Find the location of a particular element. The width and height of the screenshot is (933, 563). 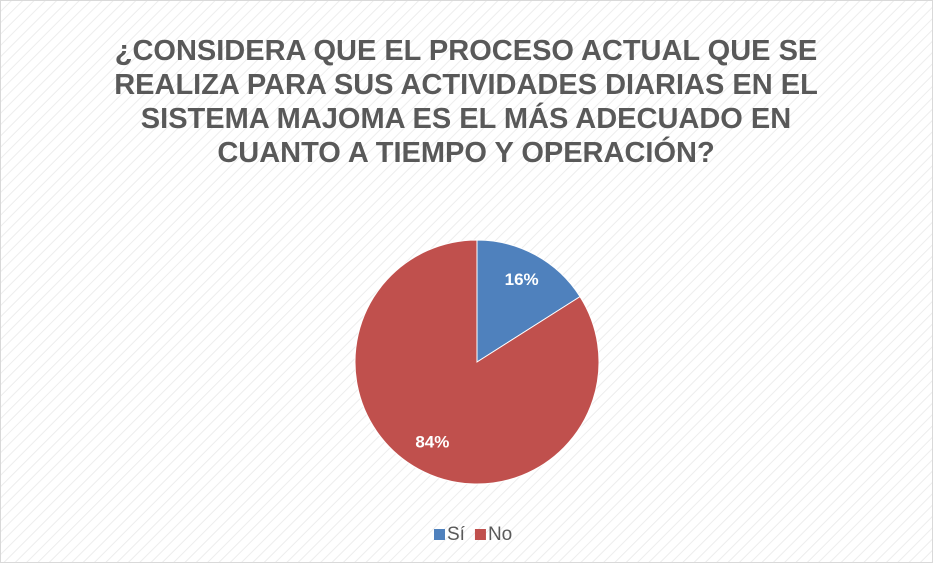

legend: Sí No is located at coordinates (473, 534).